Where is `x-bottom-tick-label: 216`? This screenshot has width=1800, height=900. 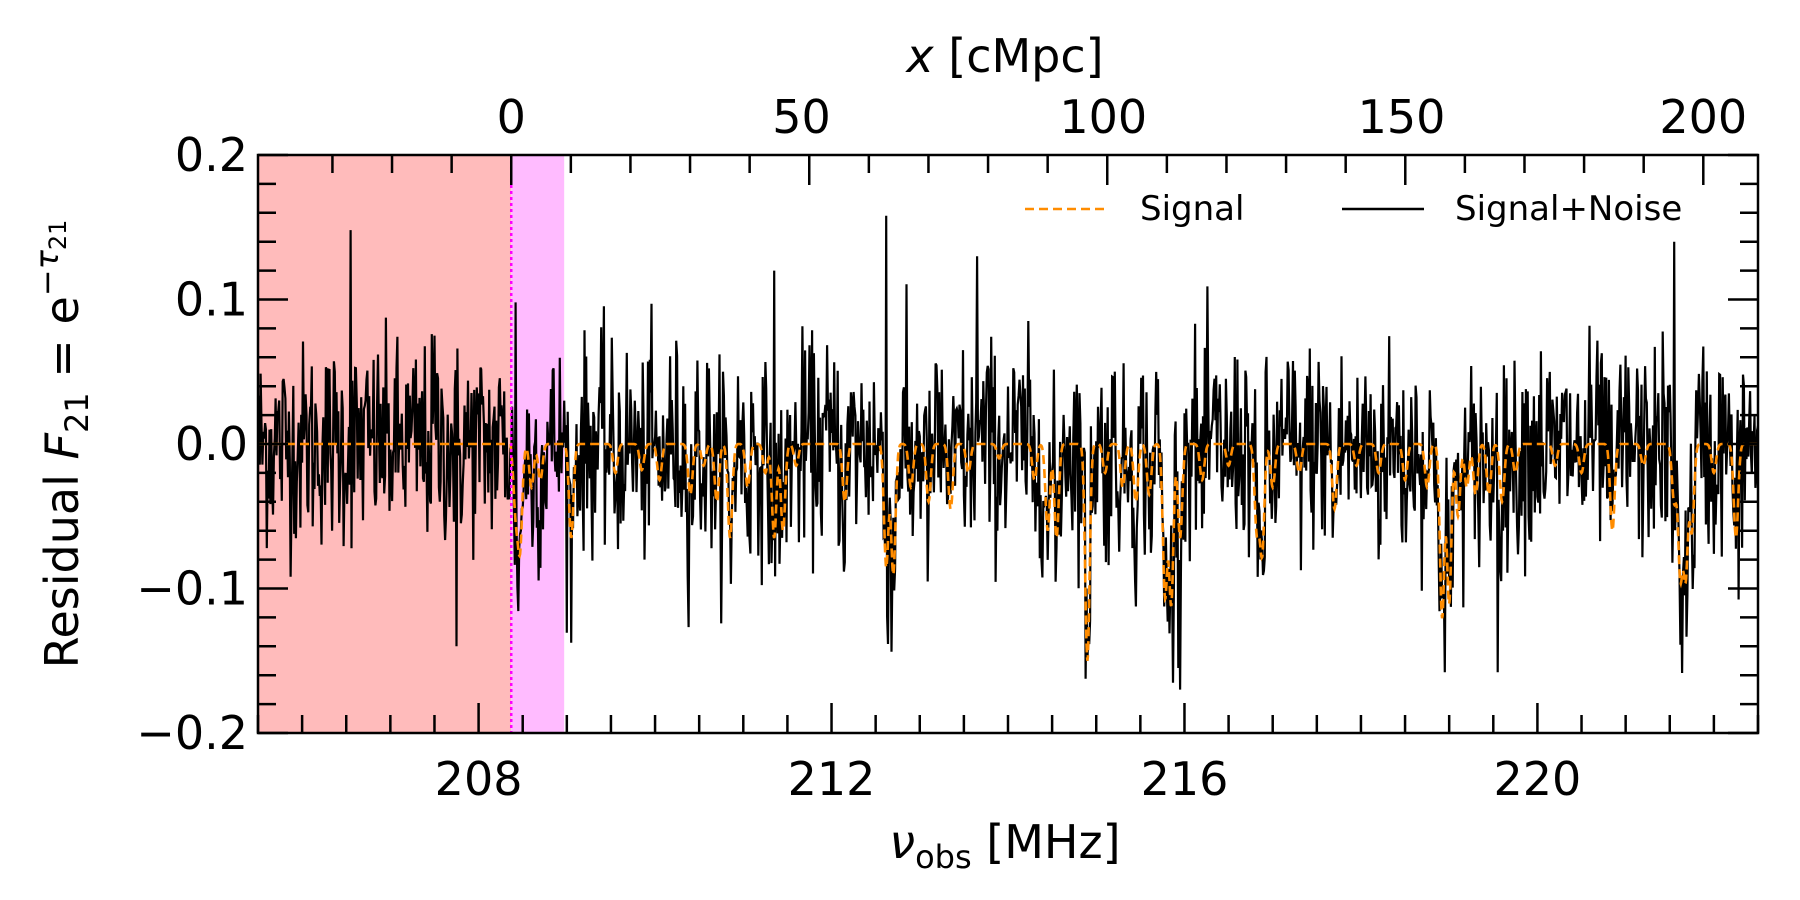
x-bottom-tick-label: 216 is located at coordinates (1185, 779).